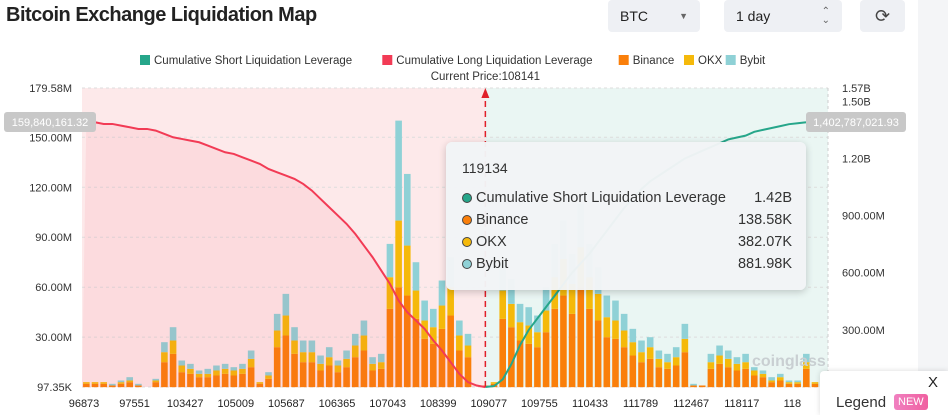 The width and height of the screenshot is (948, 415). Describe the element at coordinates (387, 404) in the screenshot. I see `x-axis-tick: 107043` at that location.